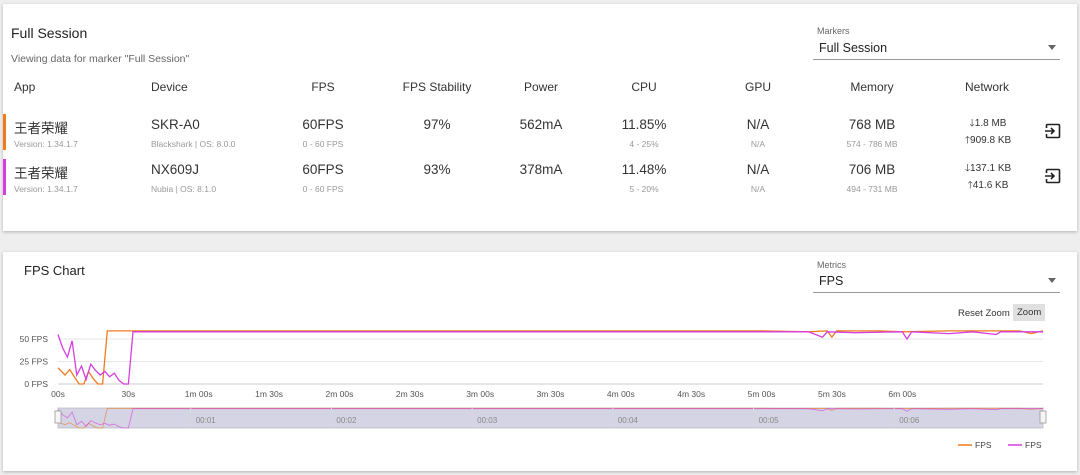 The image size is (1080, 475). Describe the element at coordinates (550, 358) in the screenshot. I see `fps-series-line` at that location.